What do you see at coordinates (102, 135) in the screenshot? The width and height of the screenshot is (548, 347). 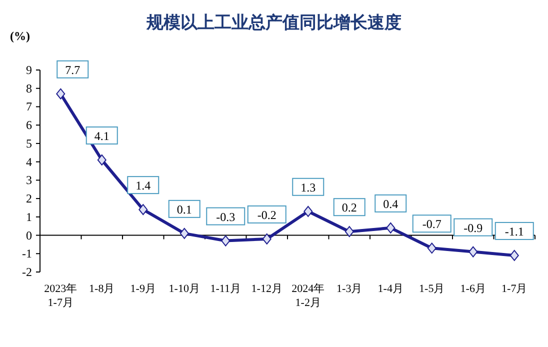 I see `data-label: 4.1` at bounding box center [102, 135].